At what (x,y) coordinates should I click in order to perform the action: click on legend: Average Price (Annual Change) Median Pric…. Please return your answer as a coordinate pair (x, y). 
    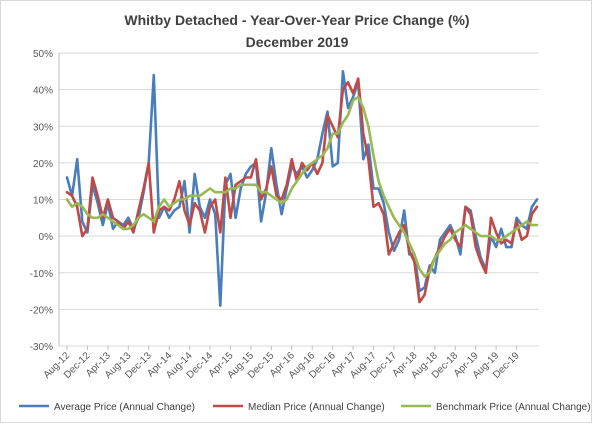
    Looking at the image, I should click on (305, 407).